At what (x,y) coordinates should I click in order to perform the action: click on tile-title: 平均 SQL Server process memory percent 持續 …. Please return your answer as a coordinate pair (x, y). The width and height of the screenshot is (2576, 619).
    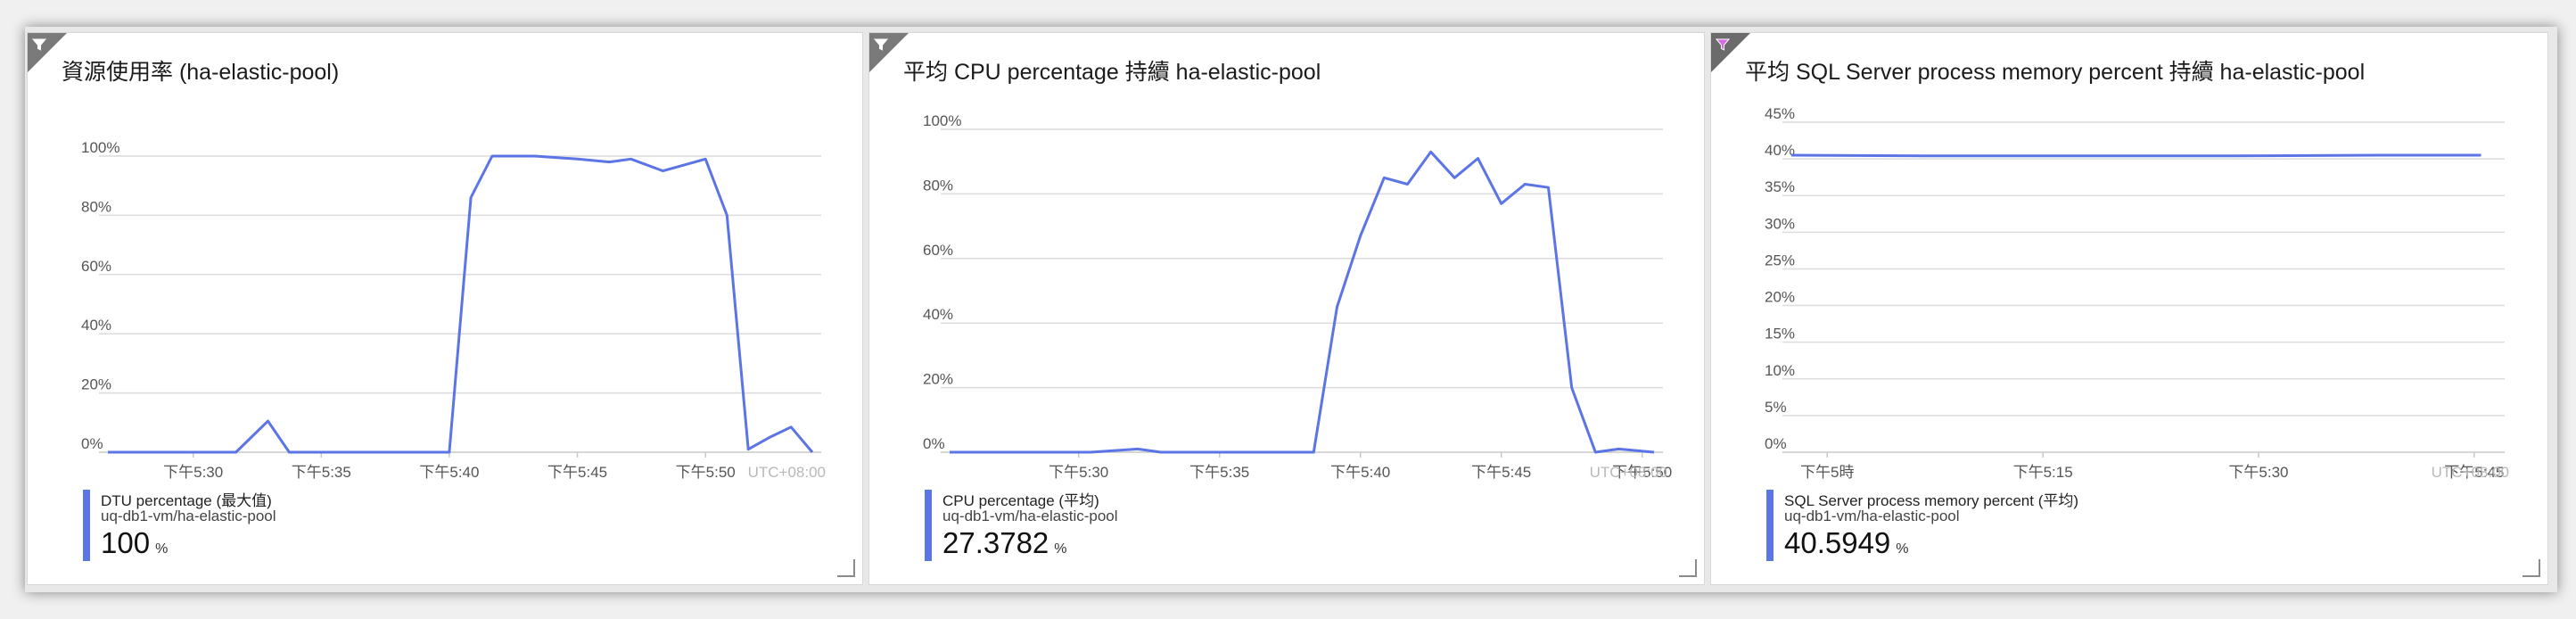
    Looking at the image, I should click on (2055, 72).